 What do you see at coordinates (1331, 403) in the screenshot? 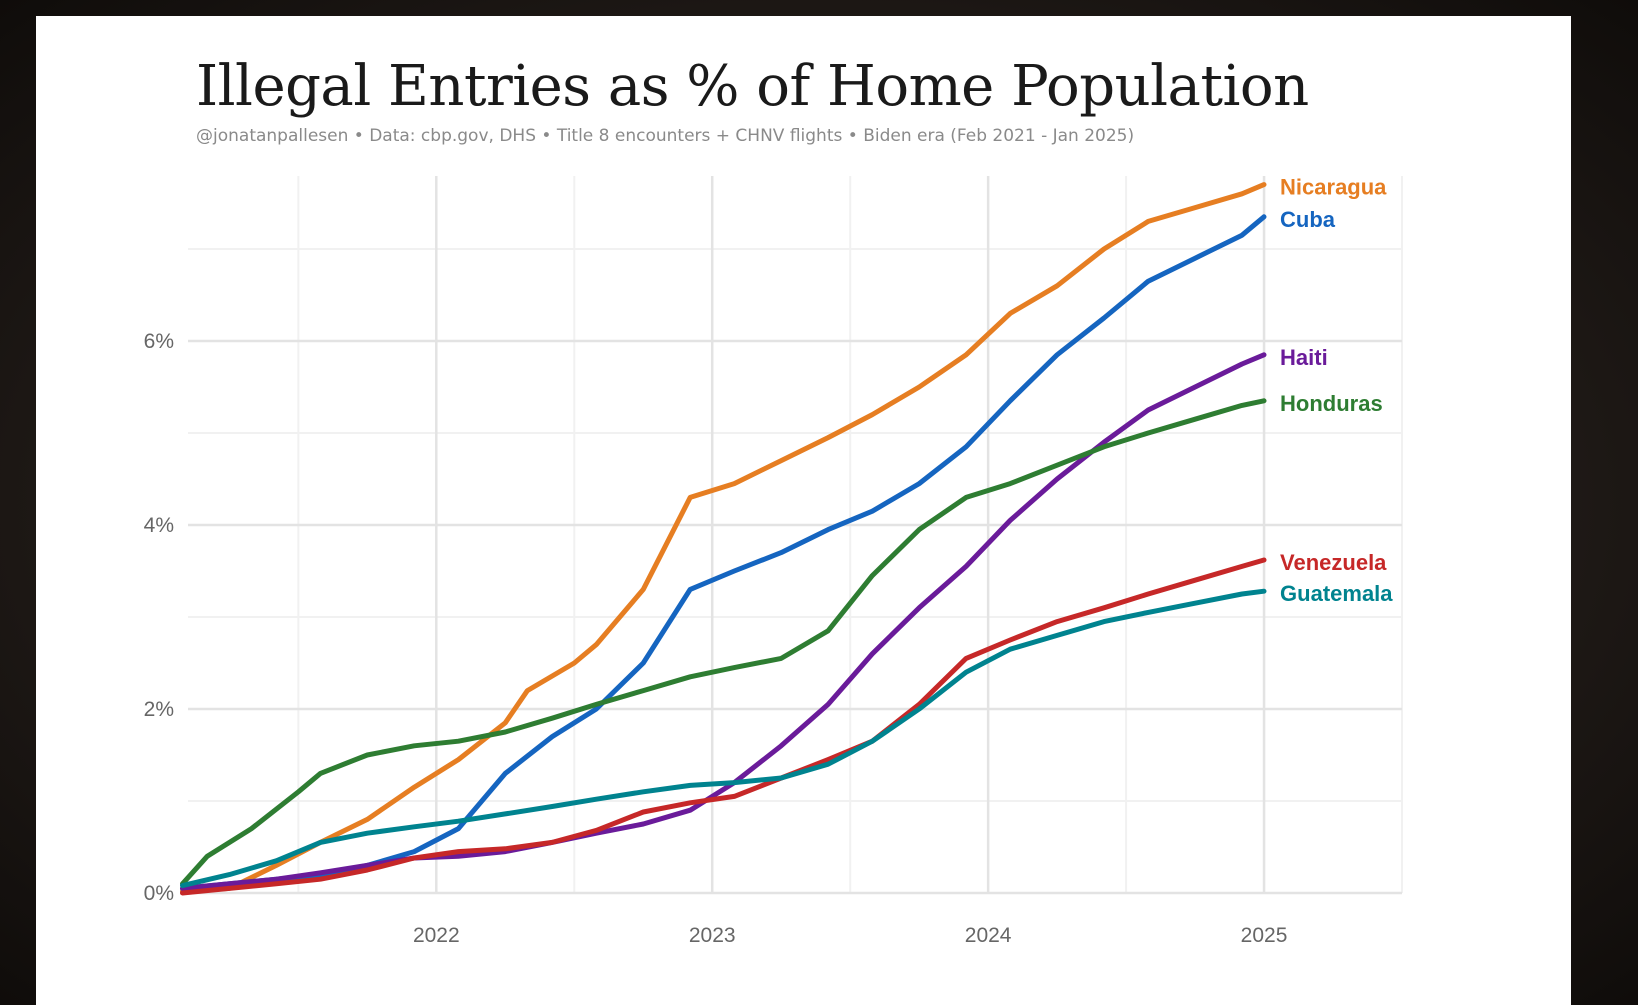
I see `series-label-honduras: Honduras` at bounding box center [1331, 403].